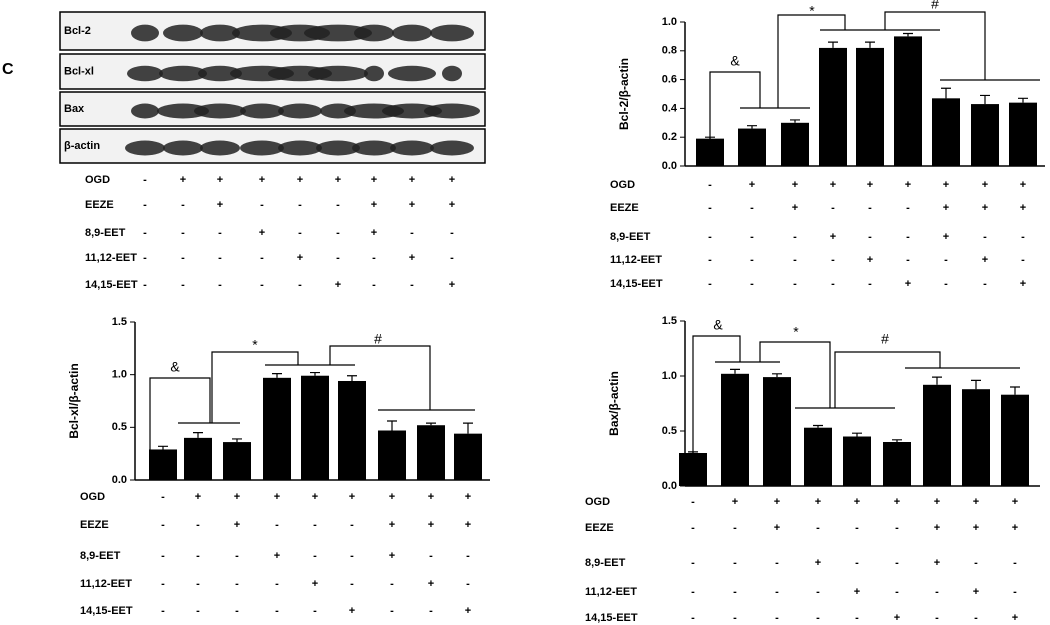 The width and height of the screenshot is (1050, 625). Describe the element at coordinates (79, 71) in the screenshot. I see `blot-label: Bcl-xl` at that location.